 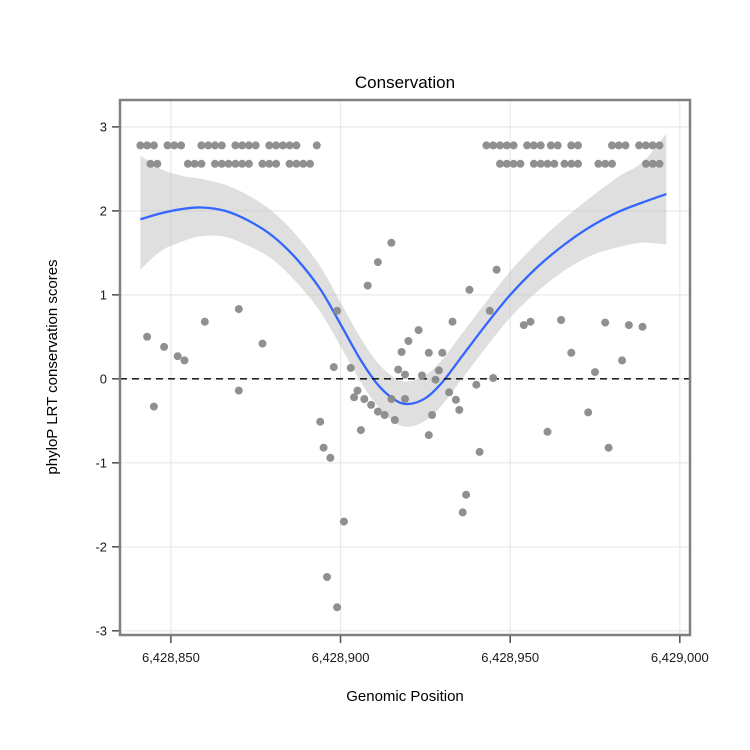 I want to click on x-tick-label: 6,428,850, so click(x=171, y=657).